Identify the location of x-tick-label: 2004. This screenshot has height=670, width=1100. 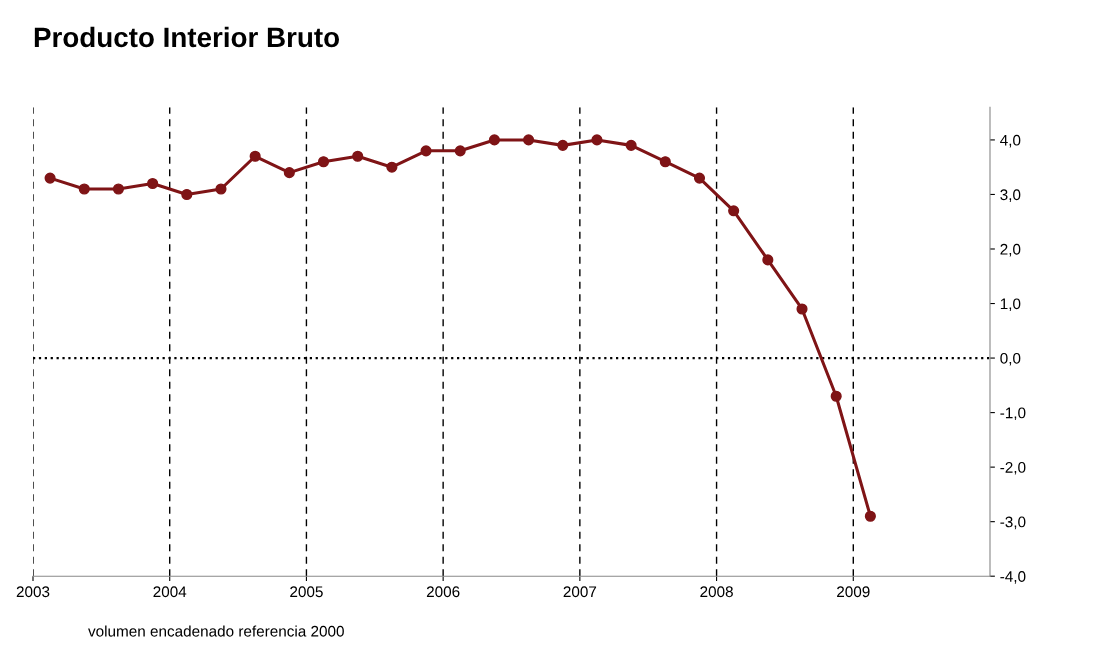
(170, 592).